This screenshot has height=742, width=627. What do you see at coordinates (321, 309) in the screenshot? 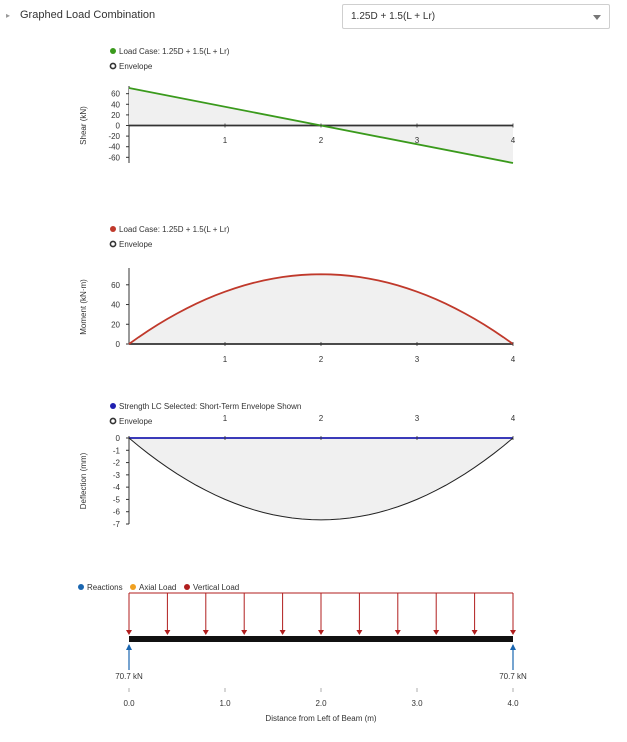
I see `chart2-series-line` at bounding box center [321, 309].